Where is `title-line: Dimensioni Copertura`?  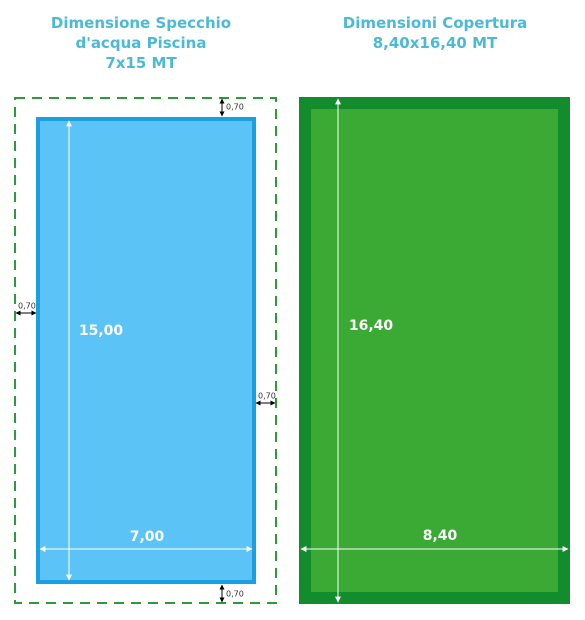
title-line: Dimensioni Copertura is located at coordinates (435, 23).